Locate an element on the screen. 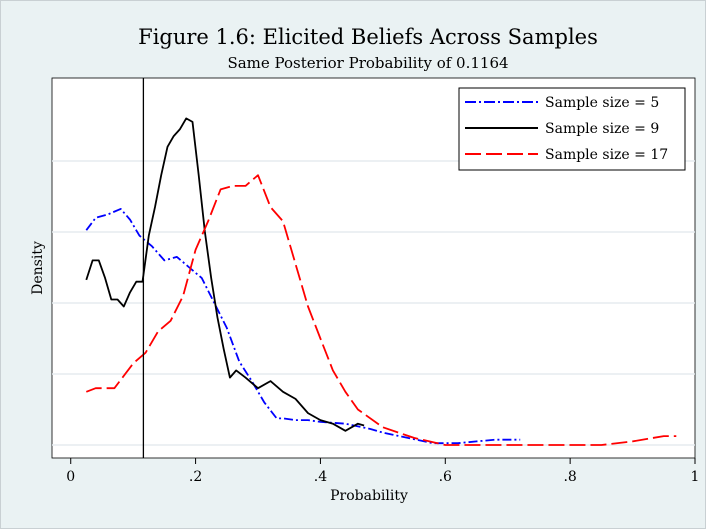 The width and height of the screenshot is (706, 529). x-axis: 0 .2 .4 .6 .8 1 is located at coordinates (382, 471).